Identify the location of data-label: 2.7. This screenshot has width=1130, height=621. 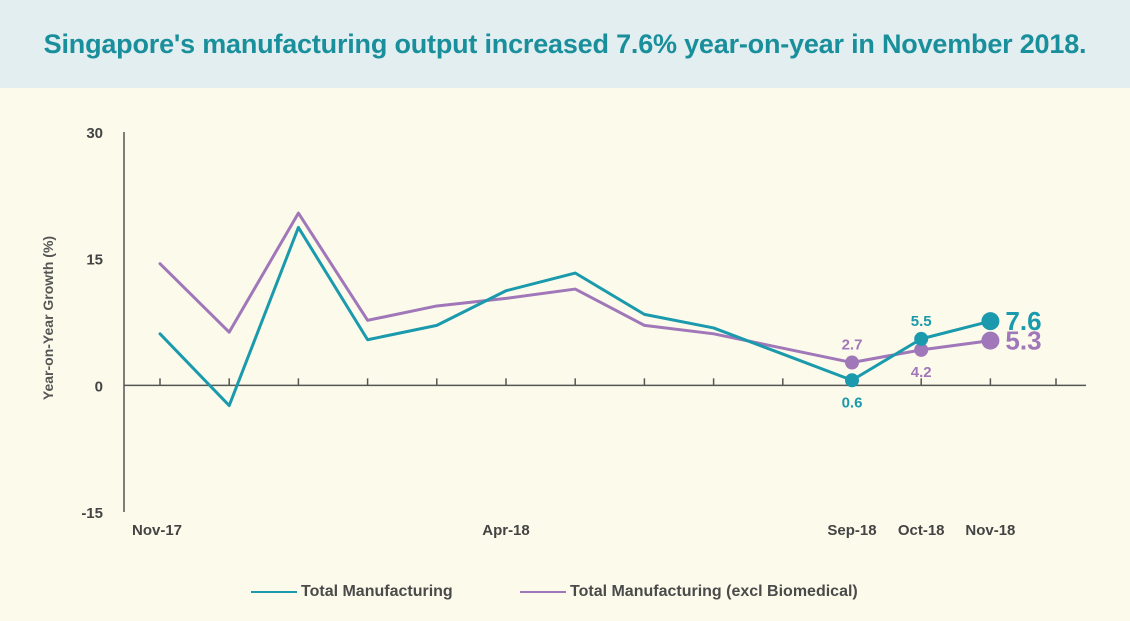
(852, 345).